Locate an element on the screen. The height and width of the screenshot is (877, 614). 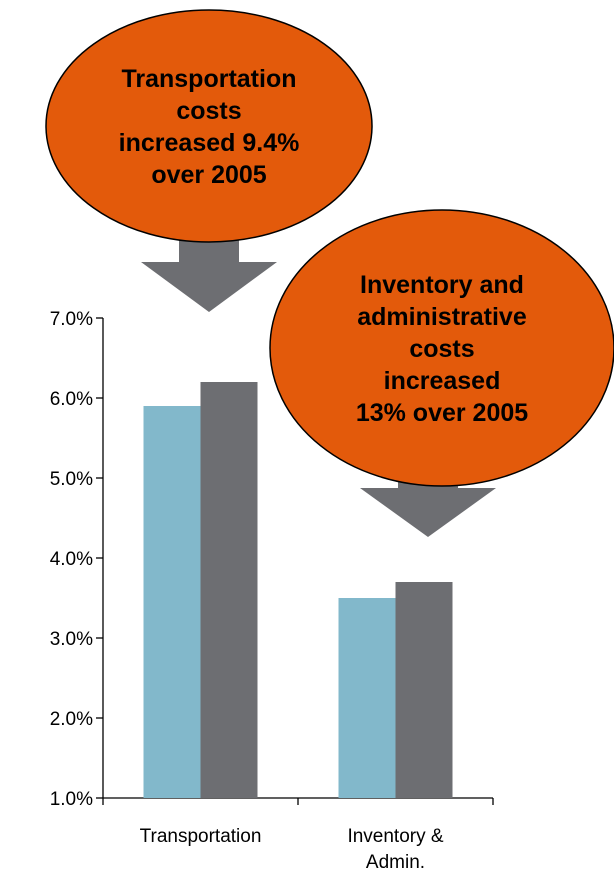
category-label-2: Inventory & Admin. is located at coordinates (395, 849).